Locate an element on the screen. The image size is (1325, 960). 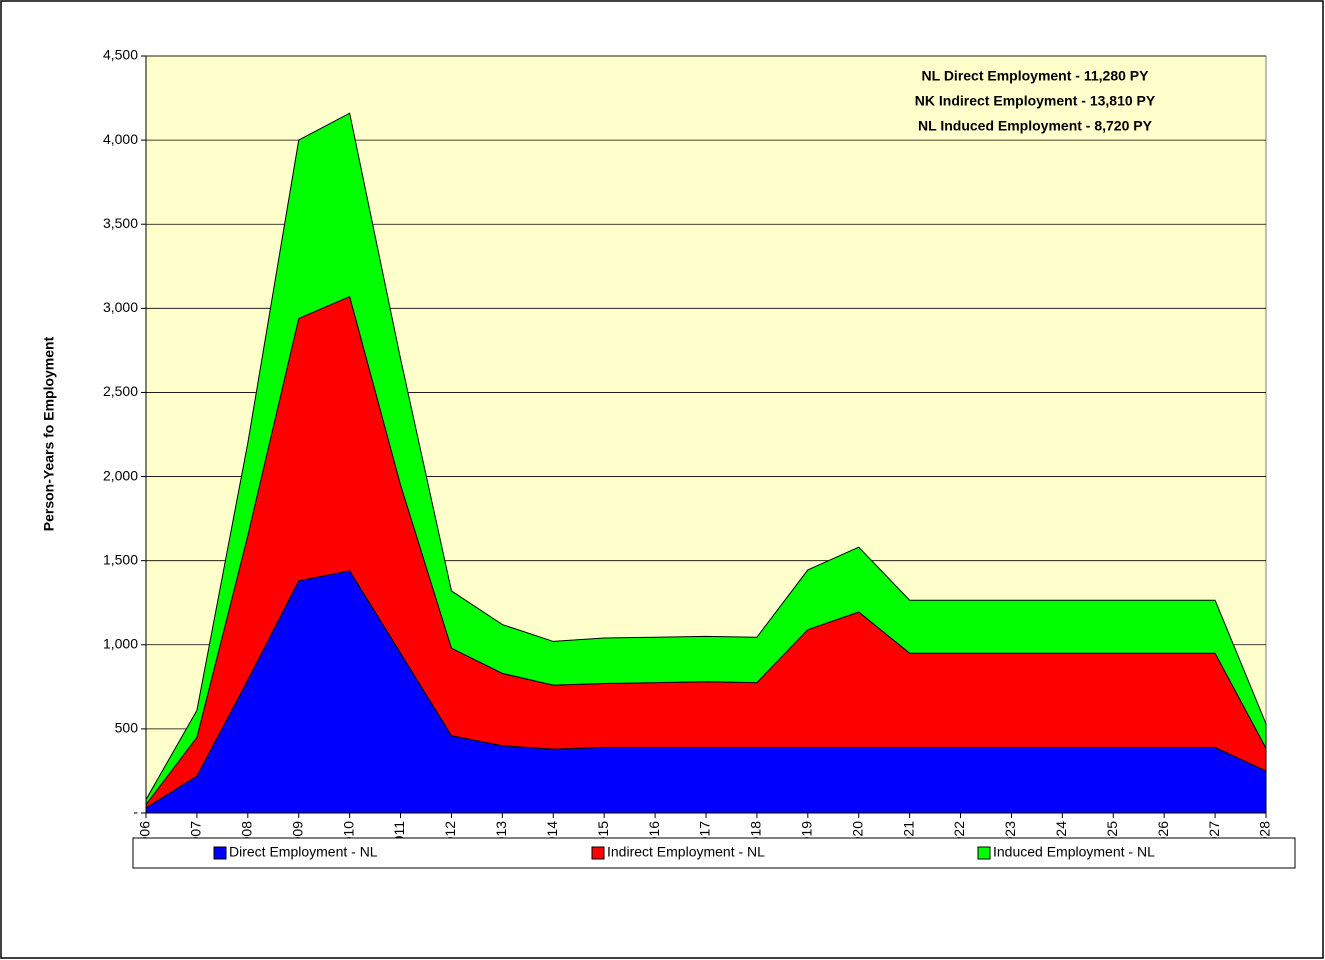
annotation: NK Indirect Employment - 13,810 PY is located at coordinates (1035, 101).